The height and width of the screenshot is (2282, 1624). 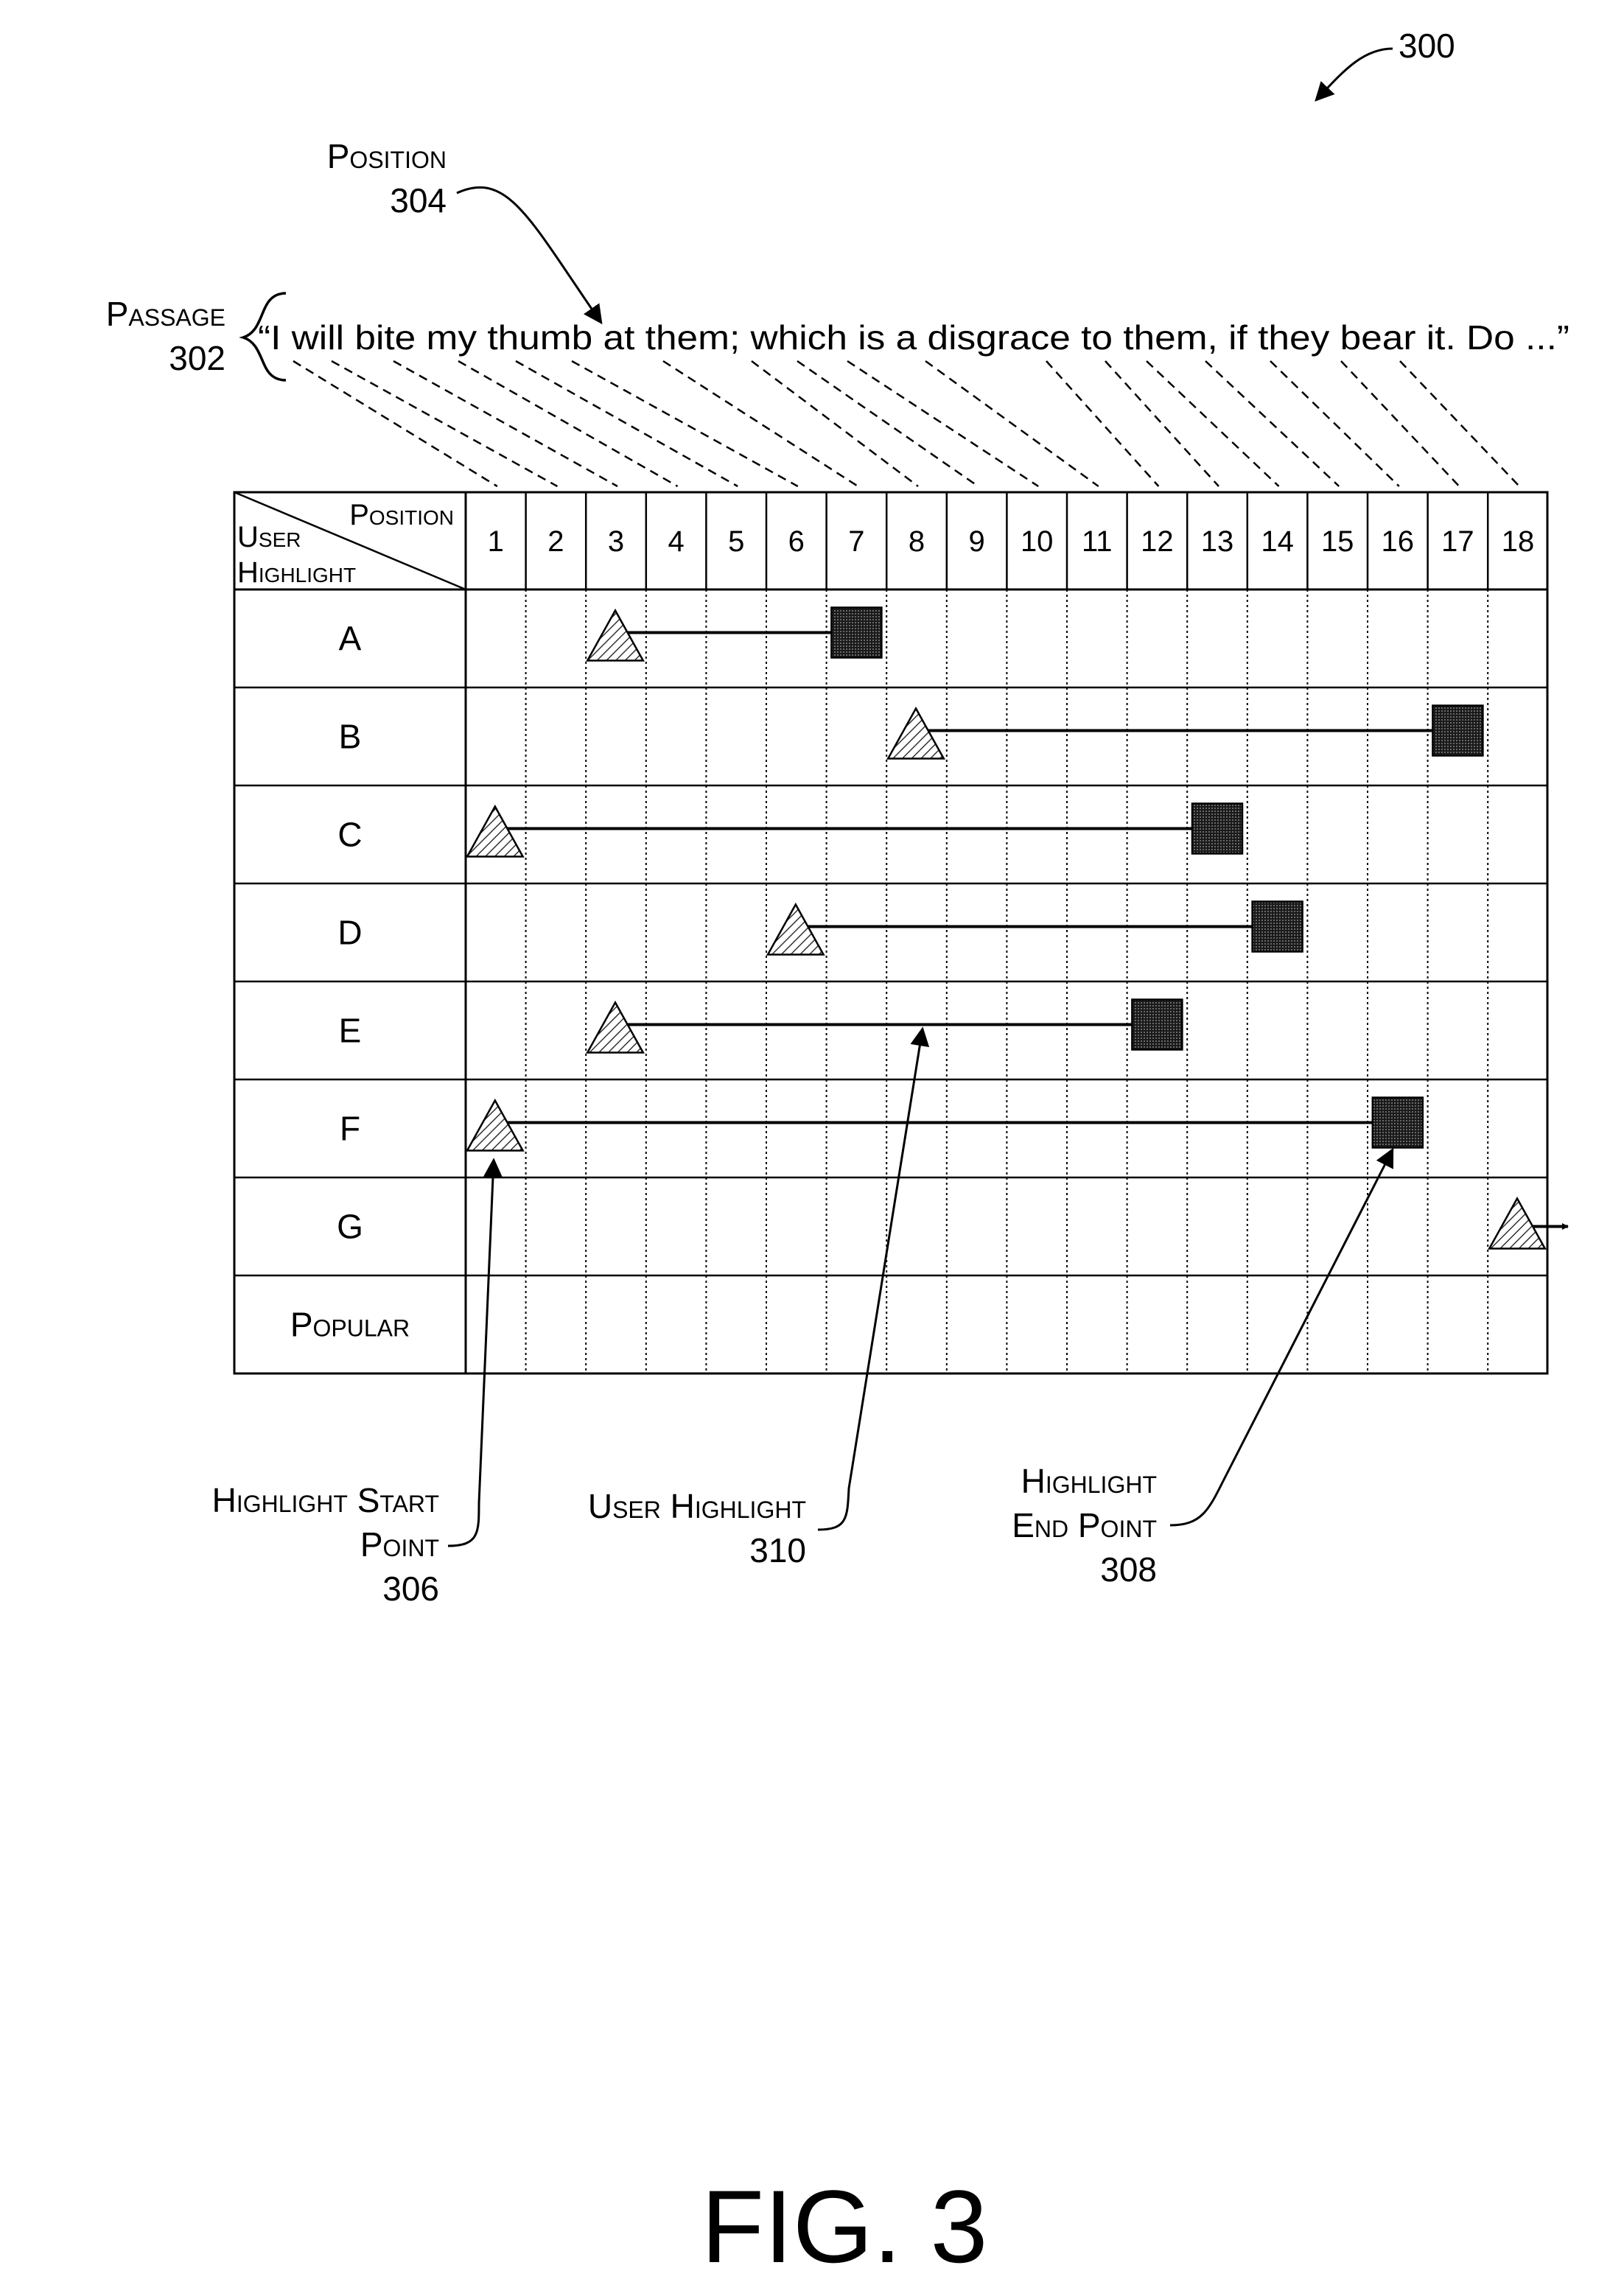 I want to click on start-point-leader, so click(x=471, y=1353).